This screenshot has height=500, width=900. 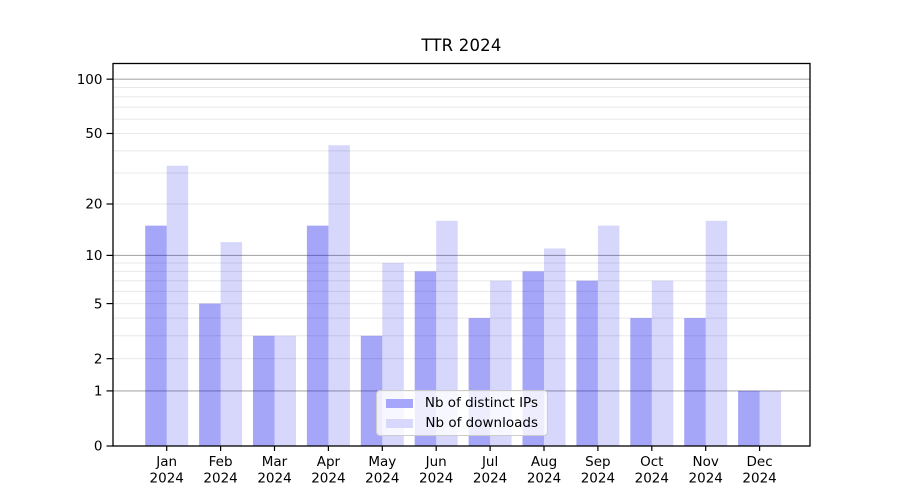 I want to click on bar-distinct-ips-apr, so click(x=317, y=335).